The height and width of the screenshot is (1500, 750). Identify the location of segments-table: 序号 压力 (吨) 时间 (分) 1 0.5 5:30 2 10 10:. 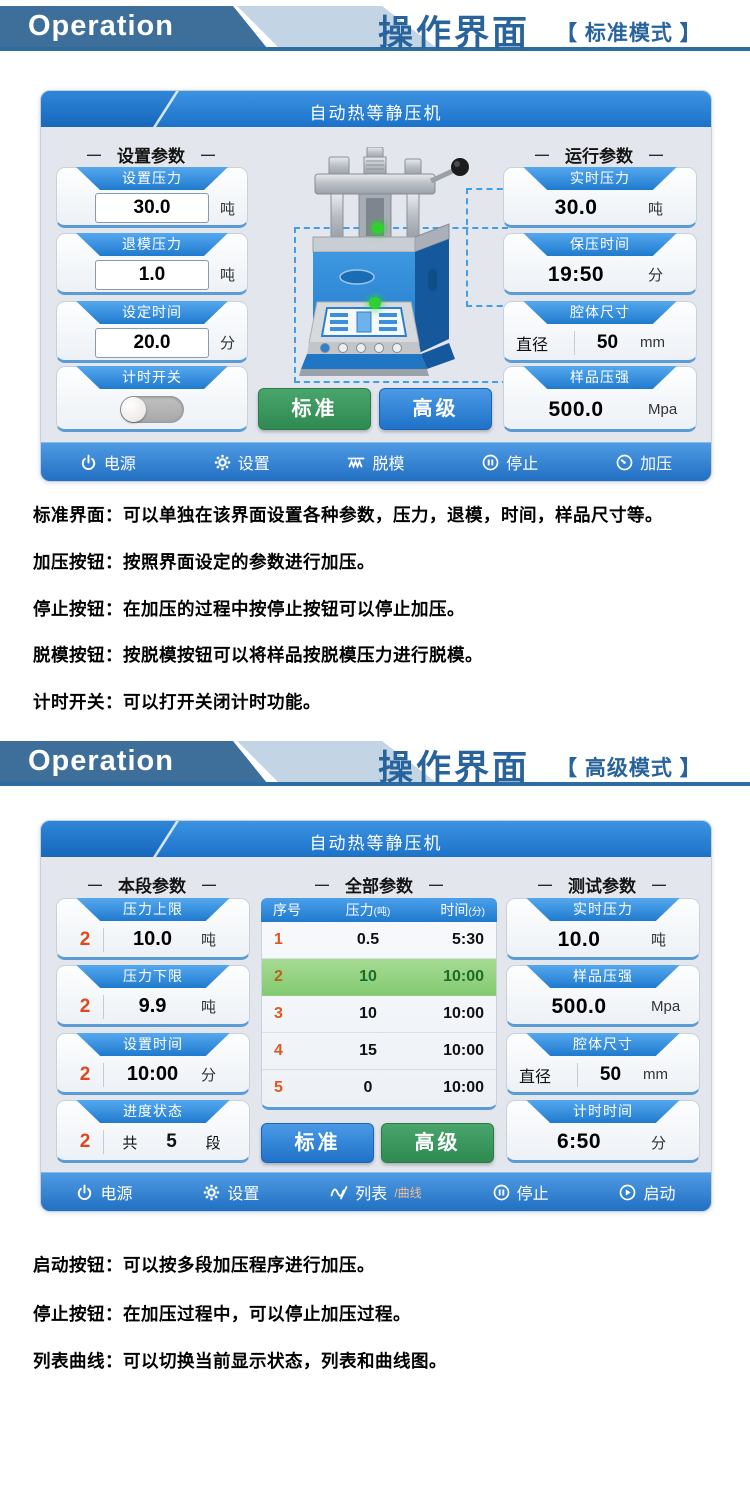
(379, 1004).